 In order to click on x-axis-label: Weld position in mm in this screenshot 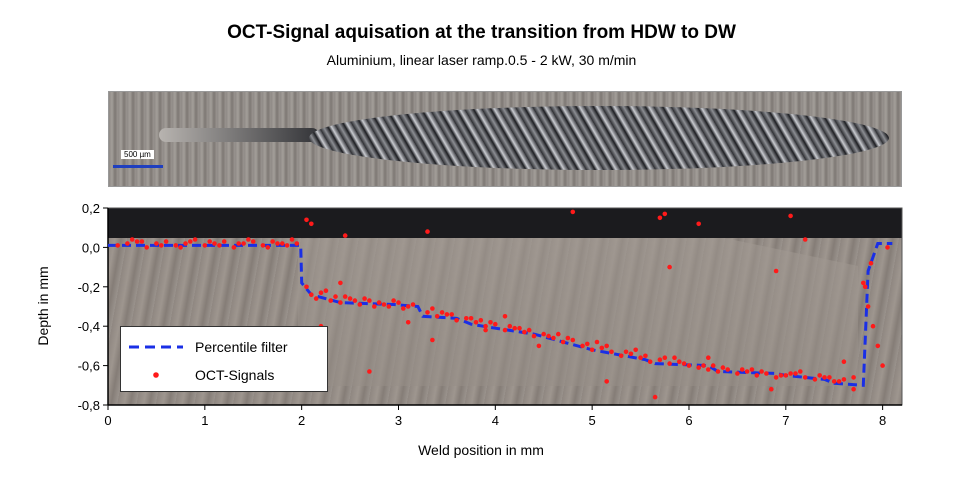, I will do `click(481, 450)`.